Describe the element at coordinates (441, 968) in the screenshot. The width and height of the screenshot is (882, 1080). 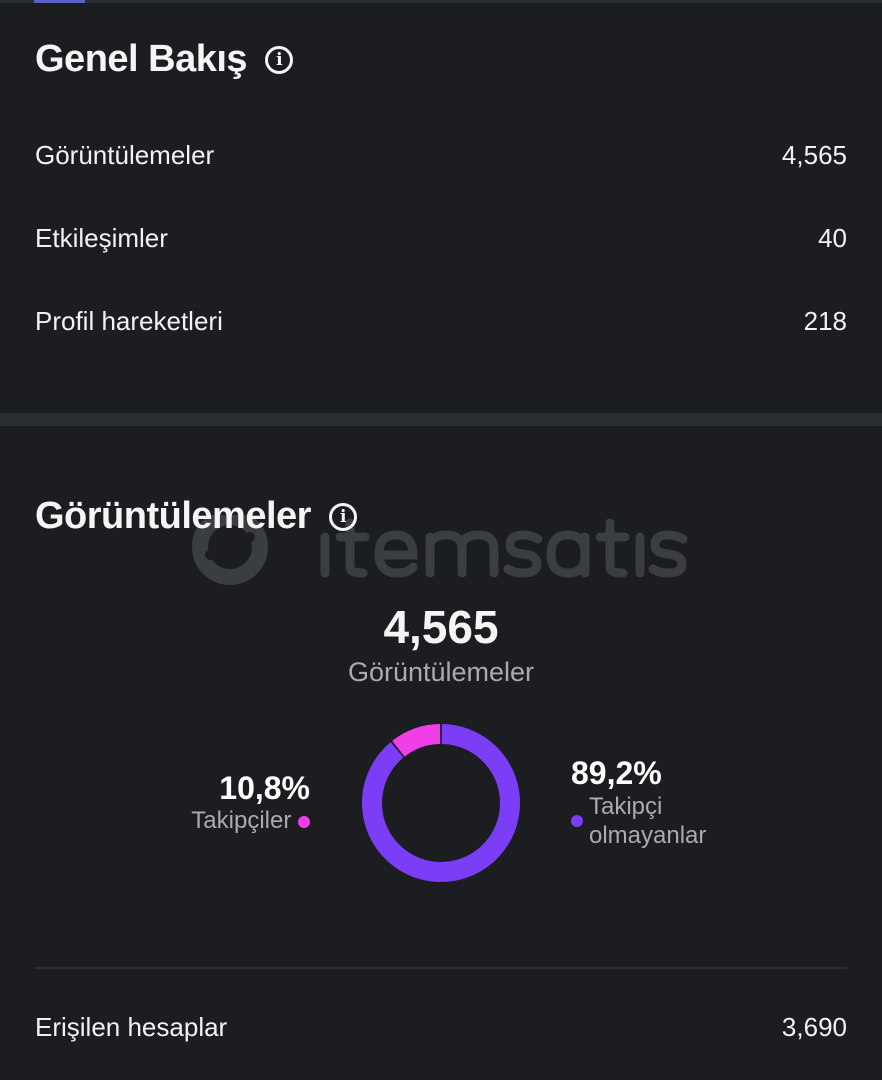
I see `divider` at that location.